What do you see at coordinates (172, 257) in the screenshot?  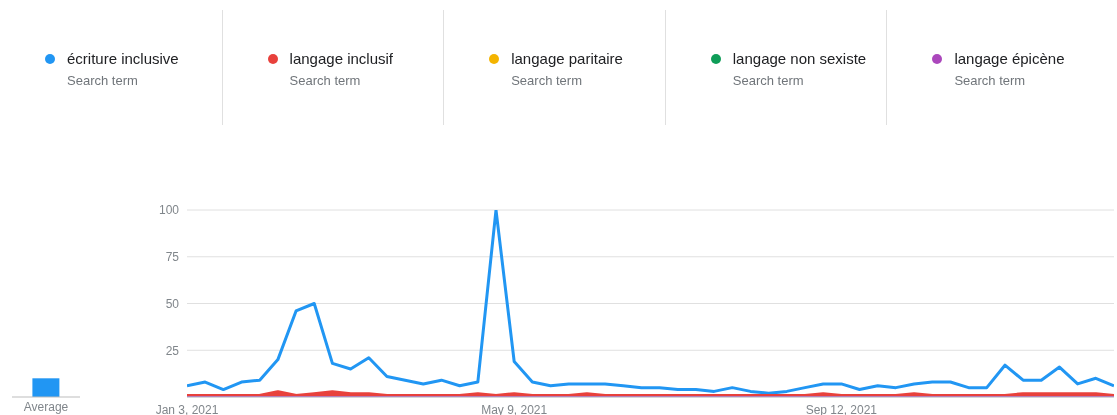 I see `y-tick-label: 75` at bounding box center [172, 257].